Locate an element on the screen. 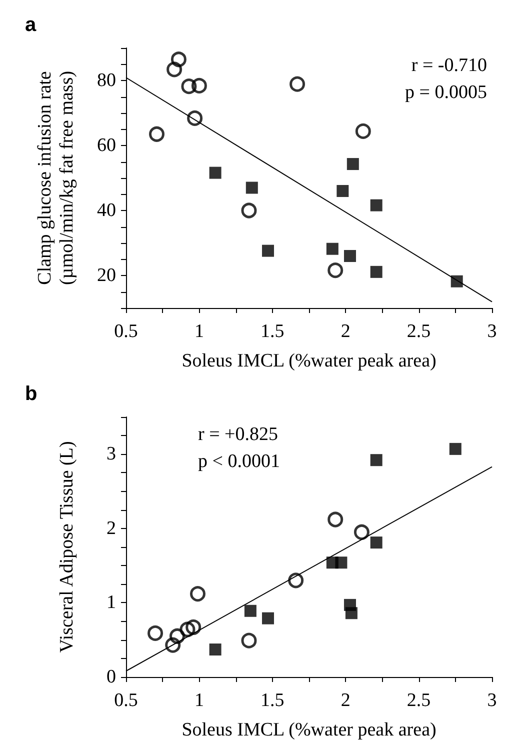 The height and width of the screenshot is (755, 510). annotation: r = +0.825 is located at coordinates (238, 434).